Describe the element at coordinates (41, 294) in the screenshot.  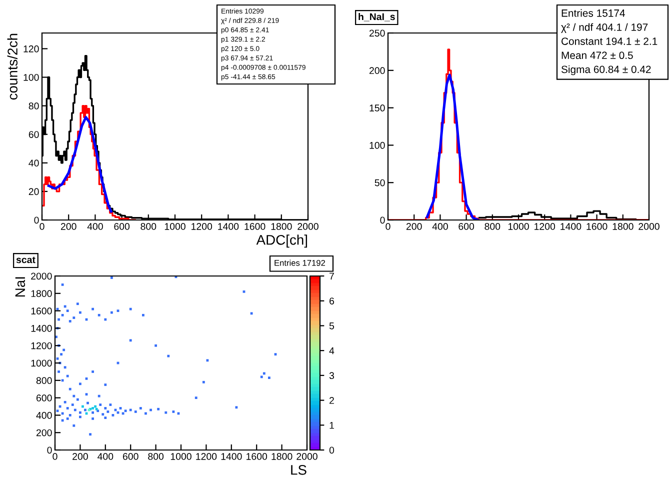
I see `y-tick-label: 1800` at that location.